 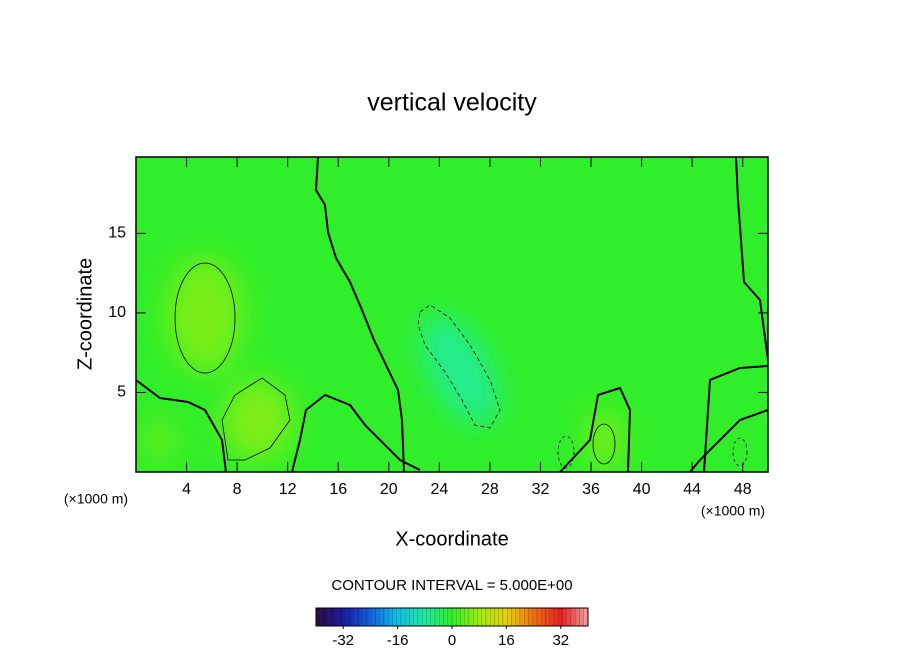 I want to click on y-tick-label: 15, so click(x=117, y=233).